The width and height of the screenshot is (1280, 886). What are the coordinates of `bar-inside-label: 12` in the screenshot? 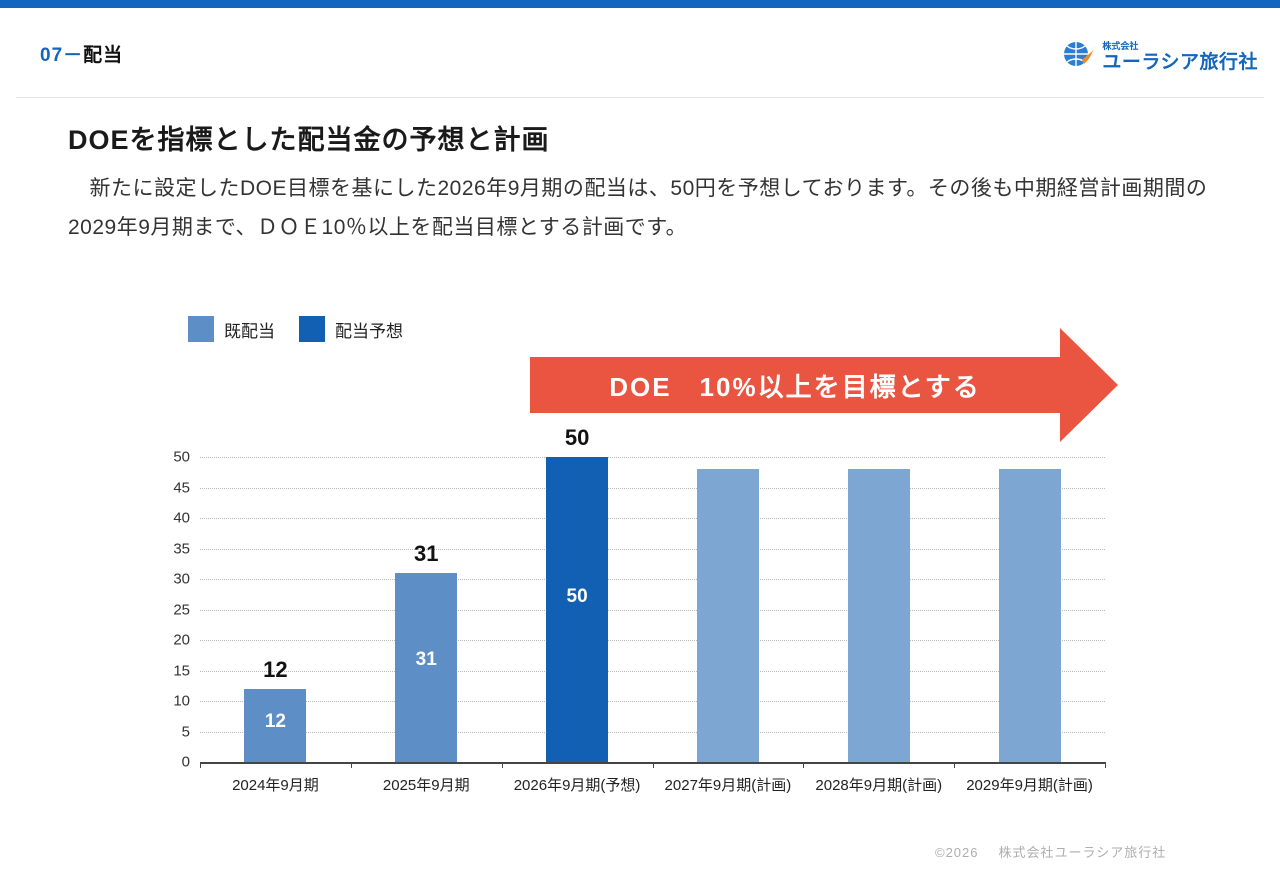 It's located at (275, 722).